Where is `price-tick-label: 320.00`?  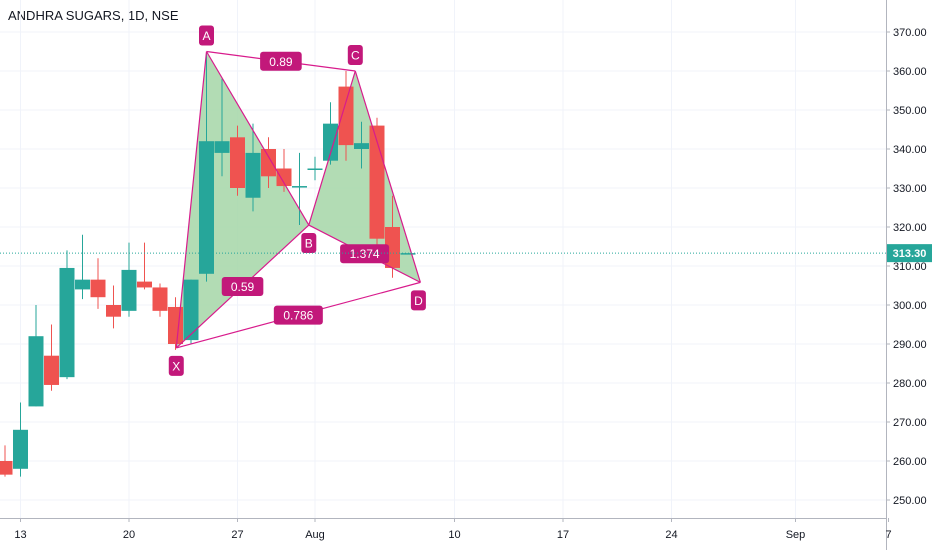
price-tick-label: 320.00 is located at coordinates (910, 228).